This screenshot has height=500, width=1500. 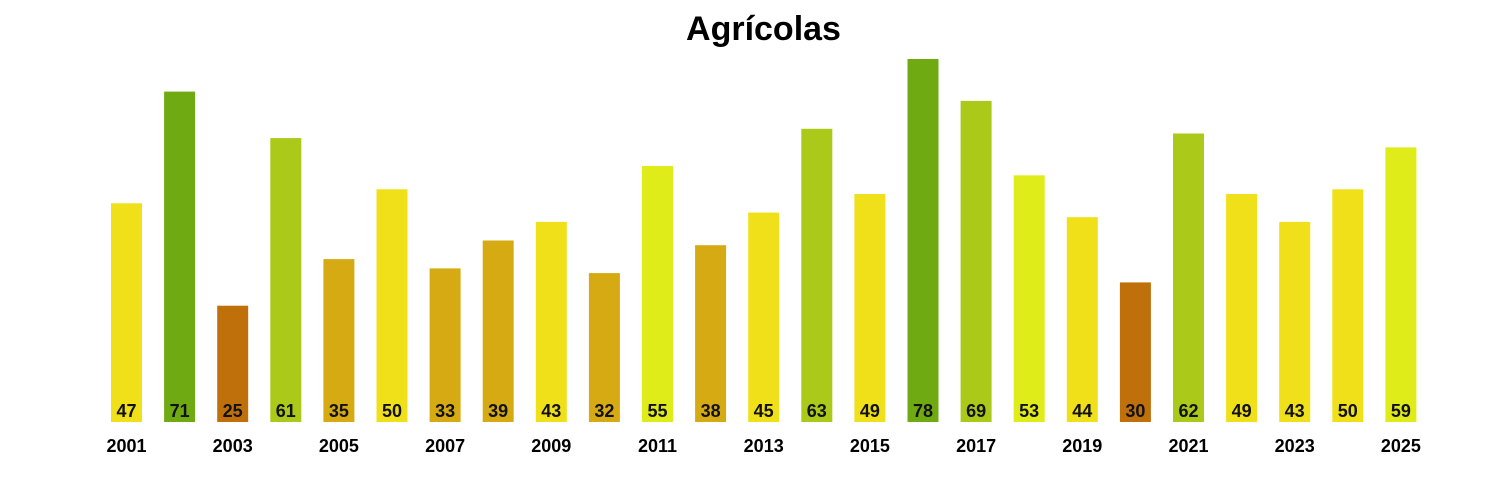 What do you see at coordinates (711, 333) in the screenshot?
I see `bar-2012` at bounding box center [711, 333].